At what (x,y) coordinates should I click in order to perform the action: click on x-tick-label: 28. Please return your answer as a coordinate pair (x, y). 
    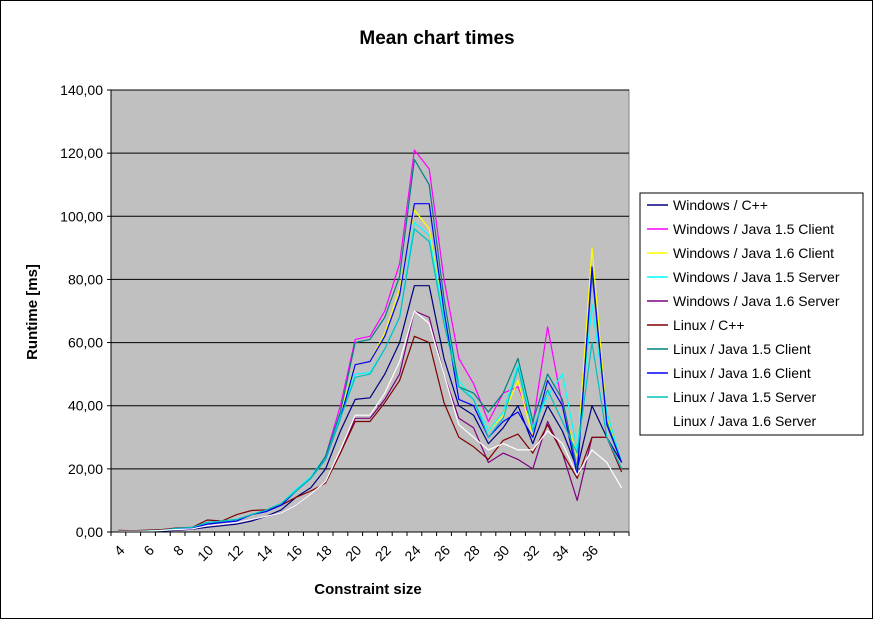
    Looking at the image, I should click on (471, 553).